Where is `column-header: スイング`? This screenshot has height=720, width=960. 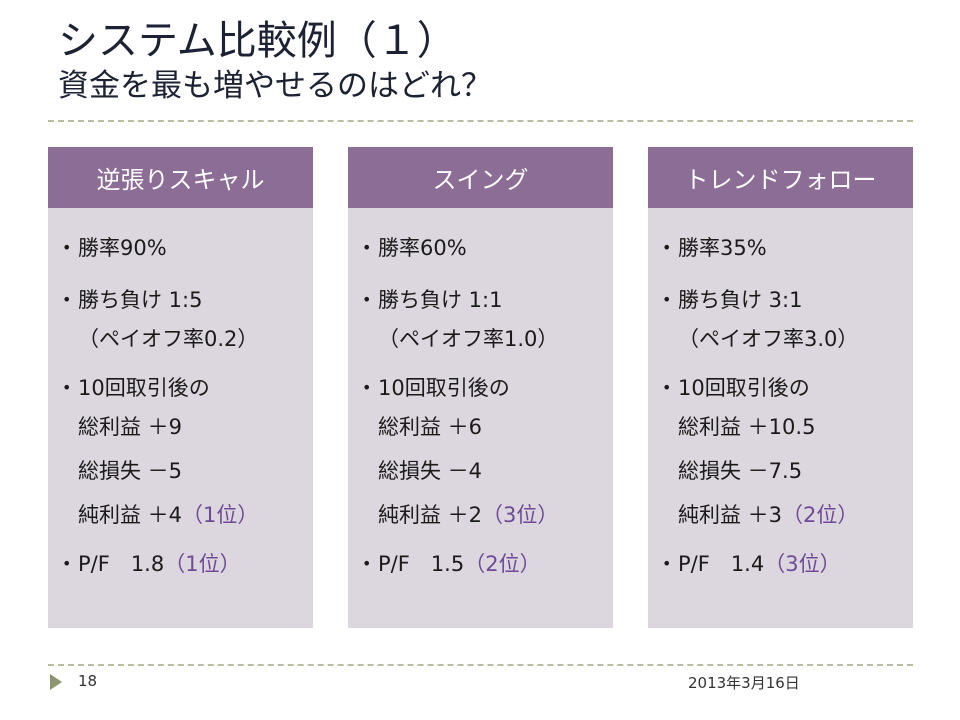
column-header: スイング is located at coordinates (480, 177).